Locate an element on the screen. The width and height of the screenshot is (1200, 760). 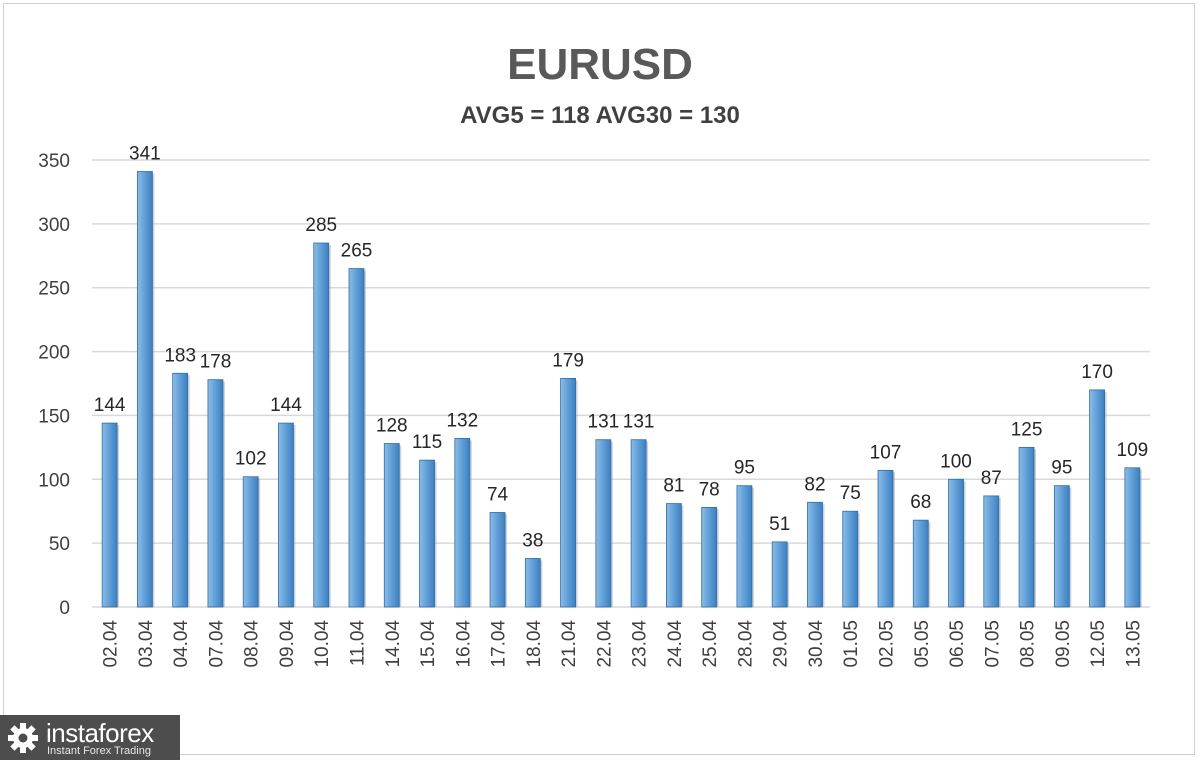
x-tick-label: 02.04 is located at coordinates (111, 644).